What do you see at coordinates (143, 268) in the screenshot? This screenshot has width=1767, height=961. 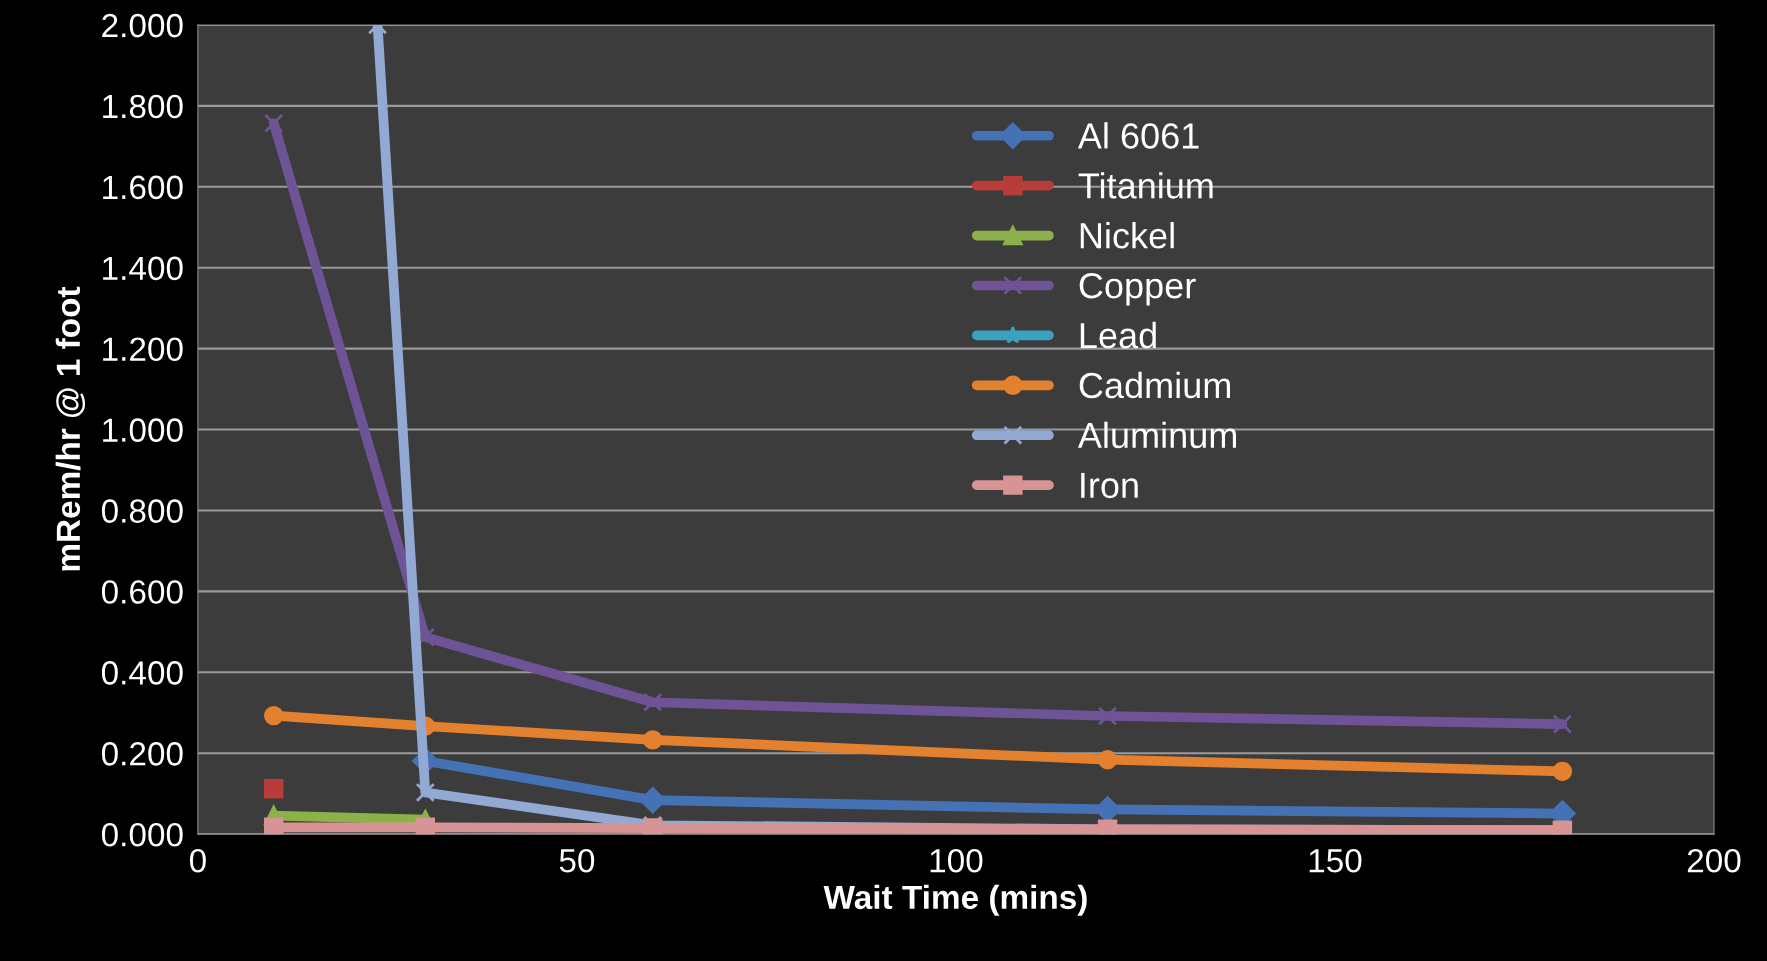 I see `y-tick-label: 1.400` at bounding box center [143, 268].